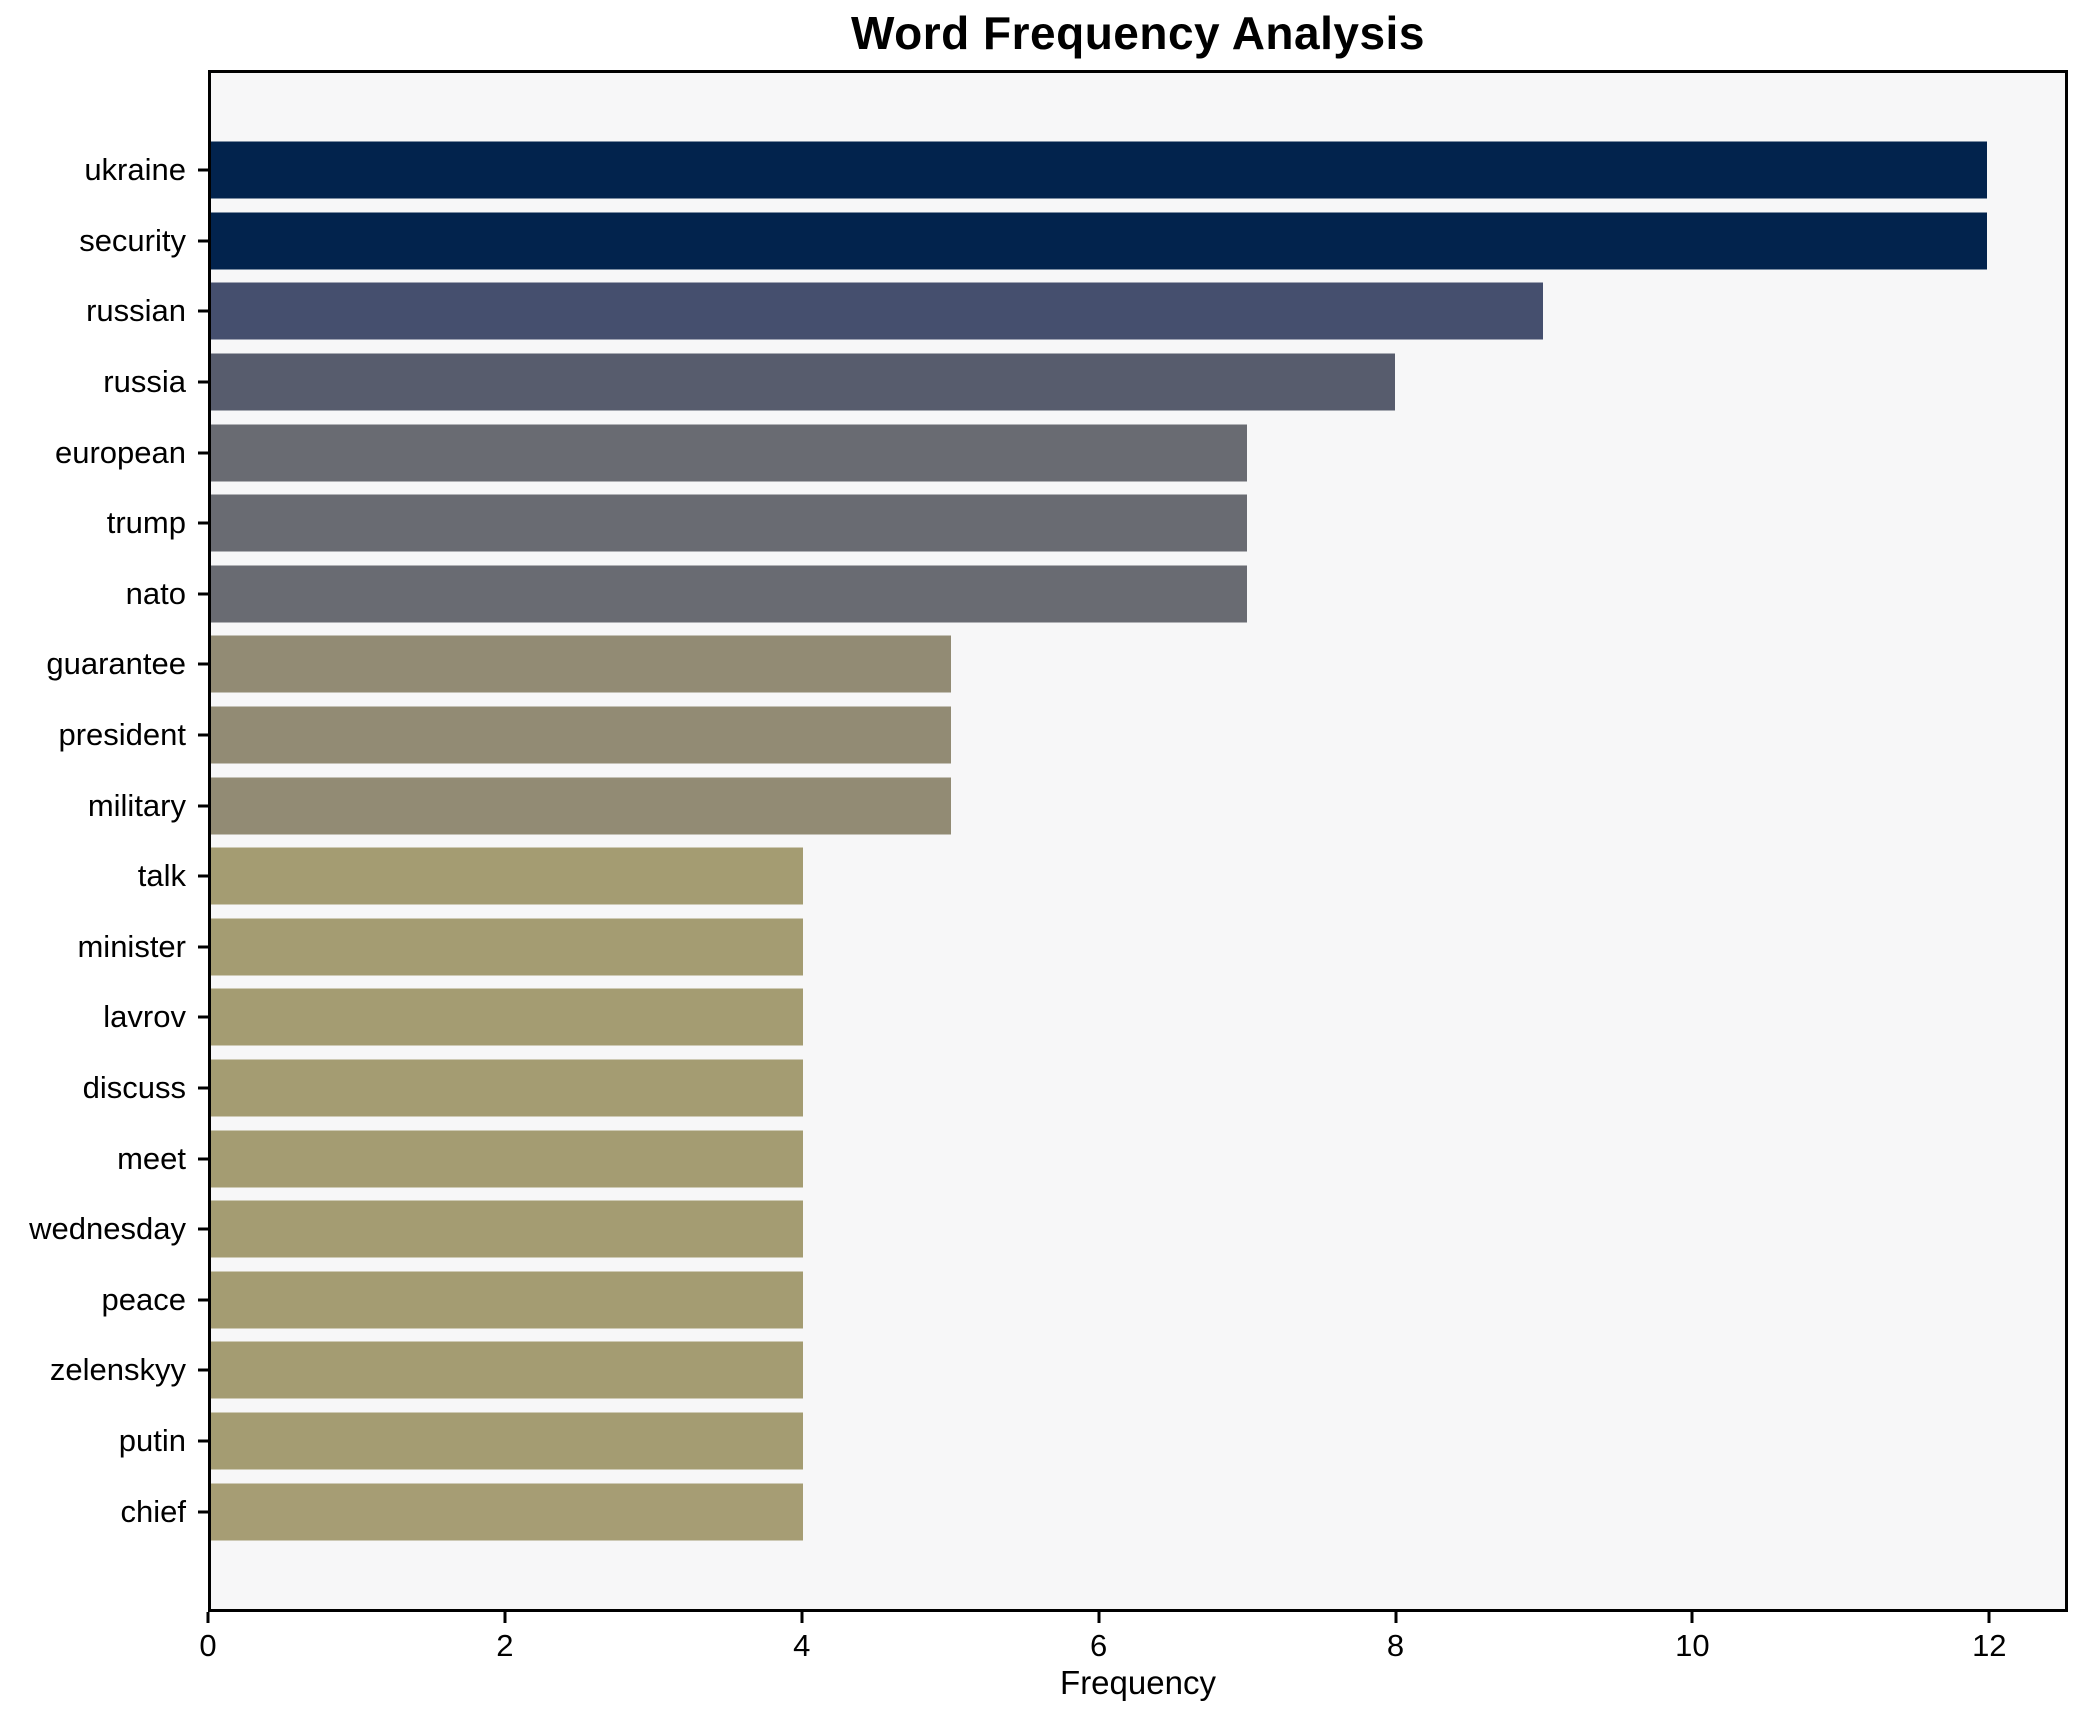  Describe the element at coordinates (729, 523) in the screenshot. I see `bar-trump` at that location.